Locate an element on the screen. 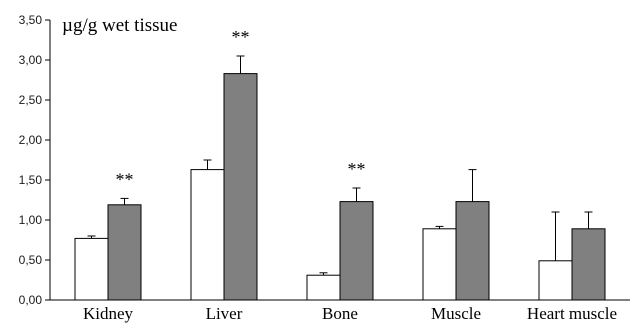  category-label: Liver is located at coordinates (224, 313).